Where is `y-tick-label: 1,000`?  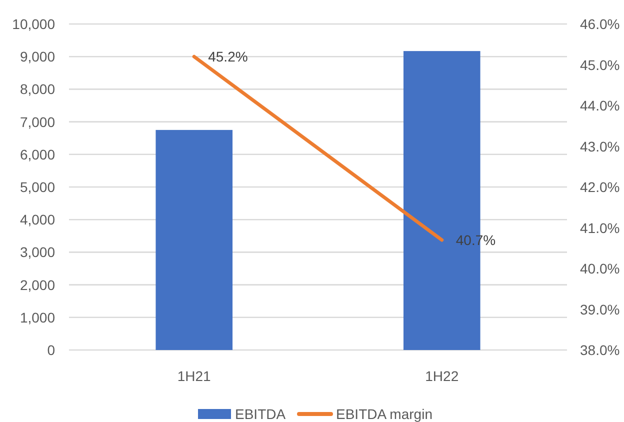 y-tick-label: 1,000 is located at coordinates (38, 317).